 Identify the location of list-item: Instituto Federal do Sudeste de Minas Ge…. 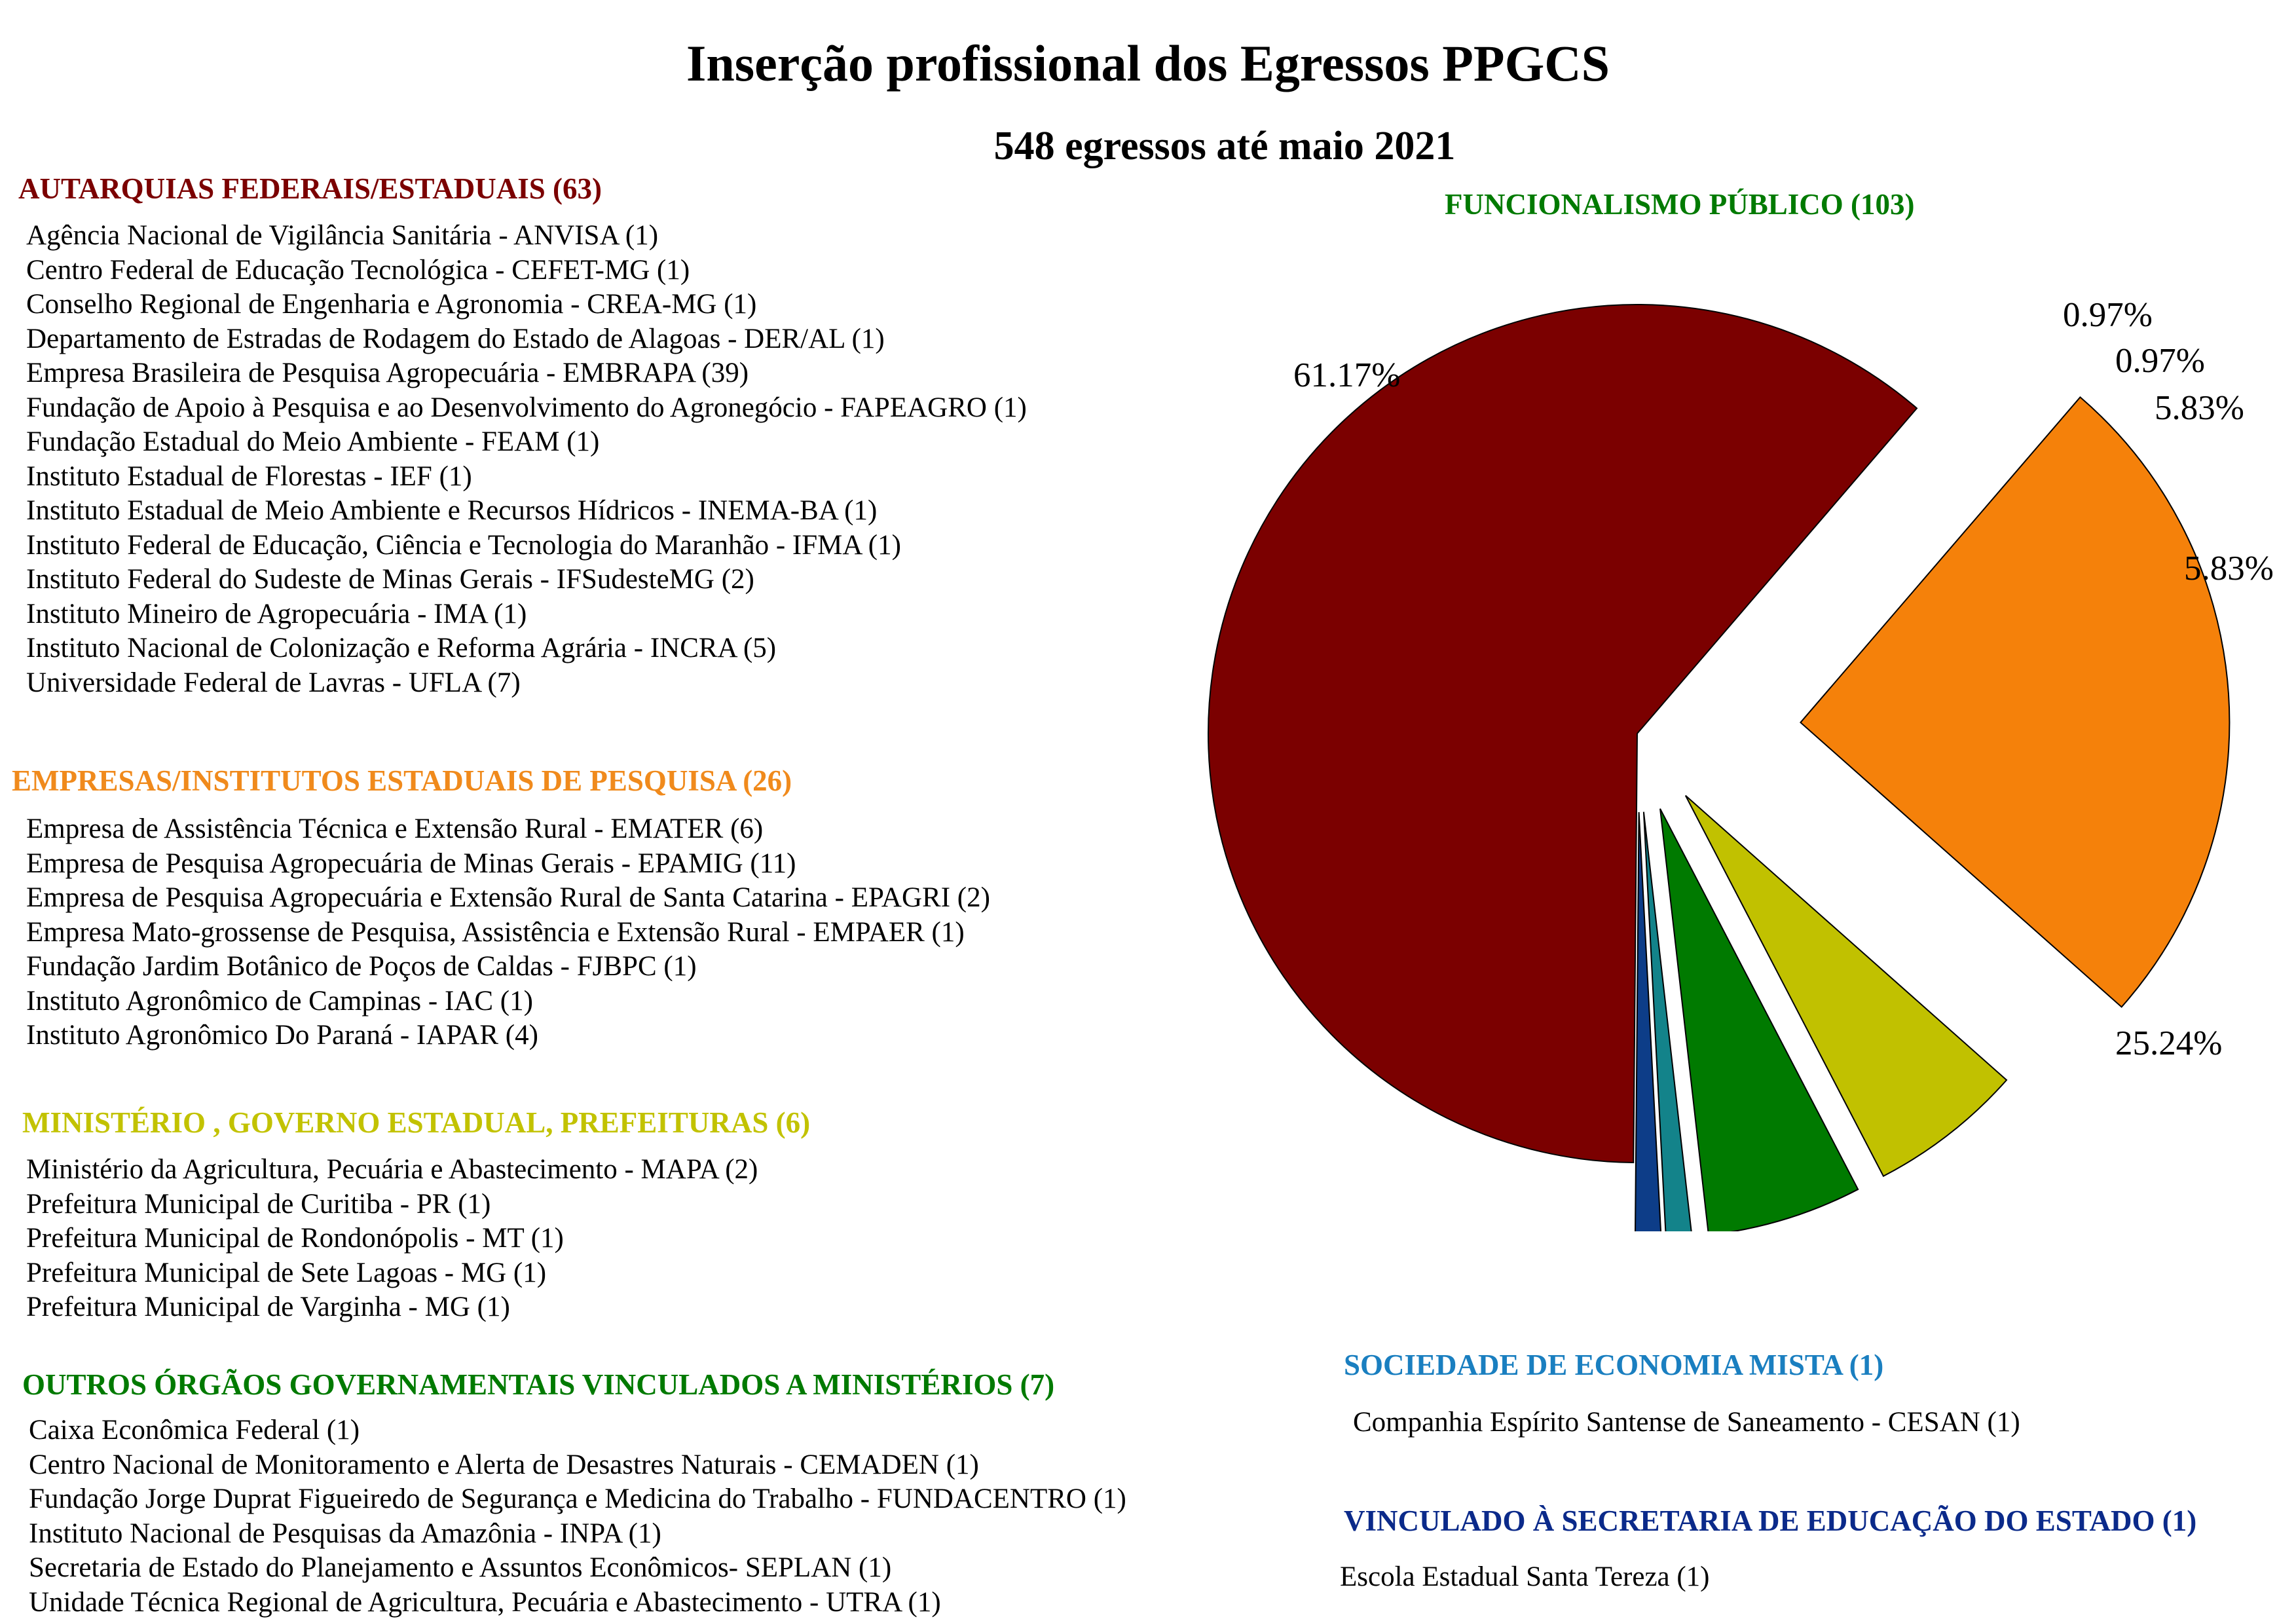
(390, 579).